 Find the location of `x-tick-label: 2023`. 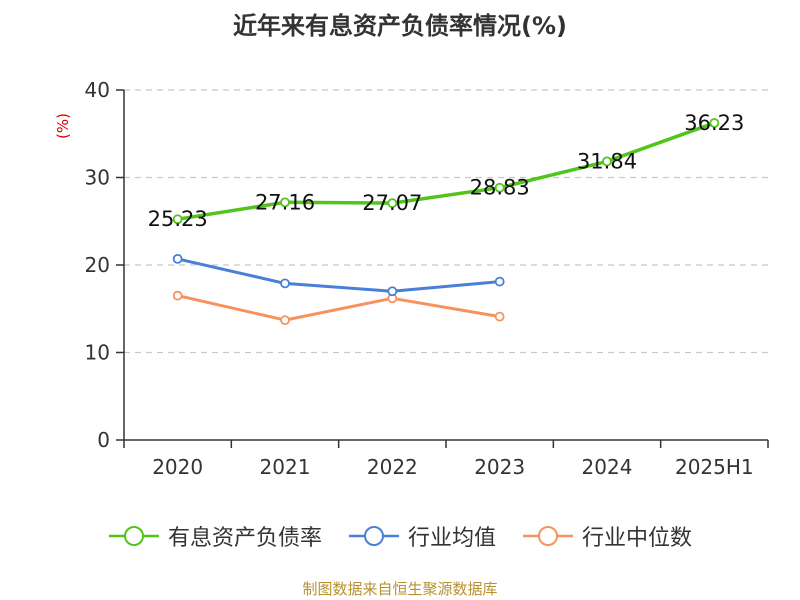

x-tick-label: 2023 is located at coordinates (499, 467).